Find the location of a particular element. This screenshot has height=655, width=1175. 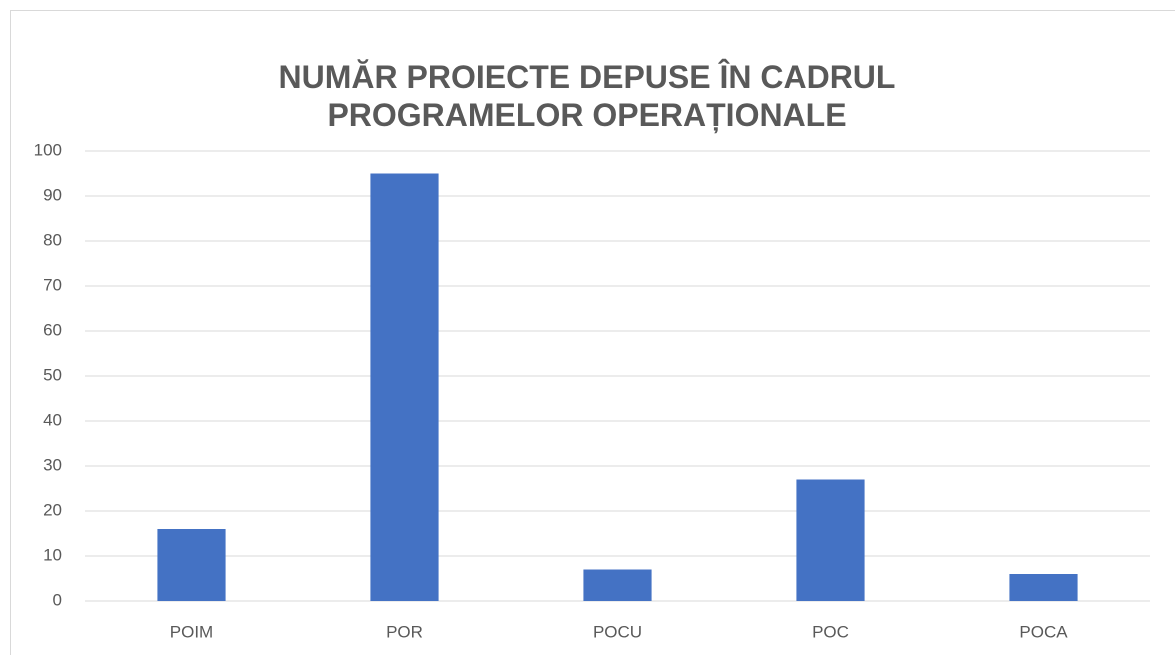

x-tick-label: POIM is located at coordinates (191, 631).